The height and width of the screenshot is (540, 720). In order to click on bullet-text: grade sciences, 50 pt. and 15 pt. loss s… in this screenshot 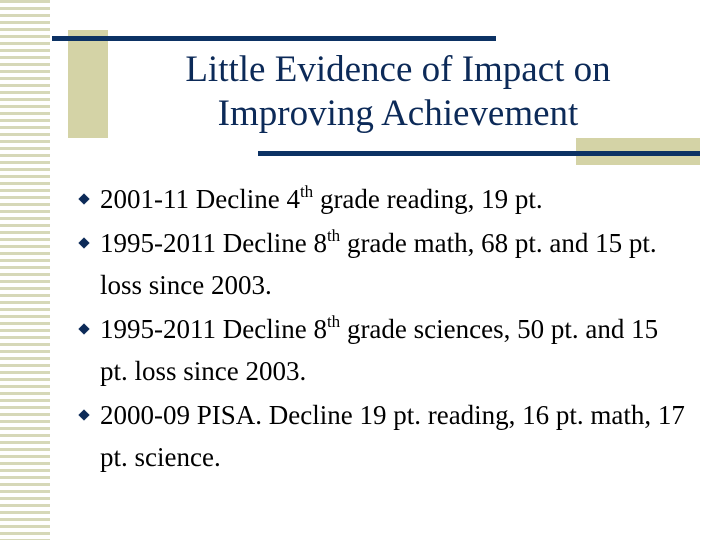, I will do `click(379, 350)`.